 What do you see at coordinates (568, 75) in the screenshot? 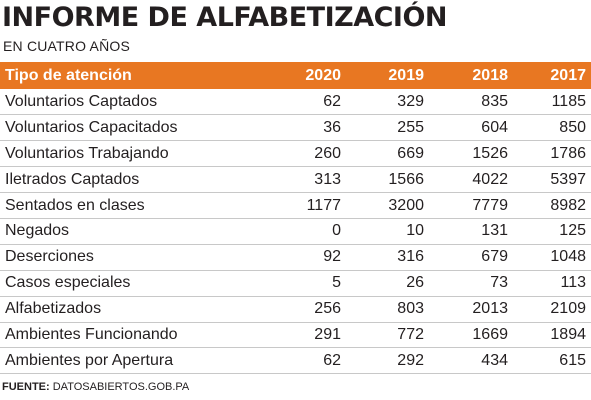
I see `column-header-year: 2017` at bounding box center [568, 75].